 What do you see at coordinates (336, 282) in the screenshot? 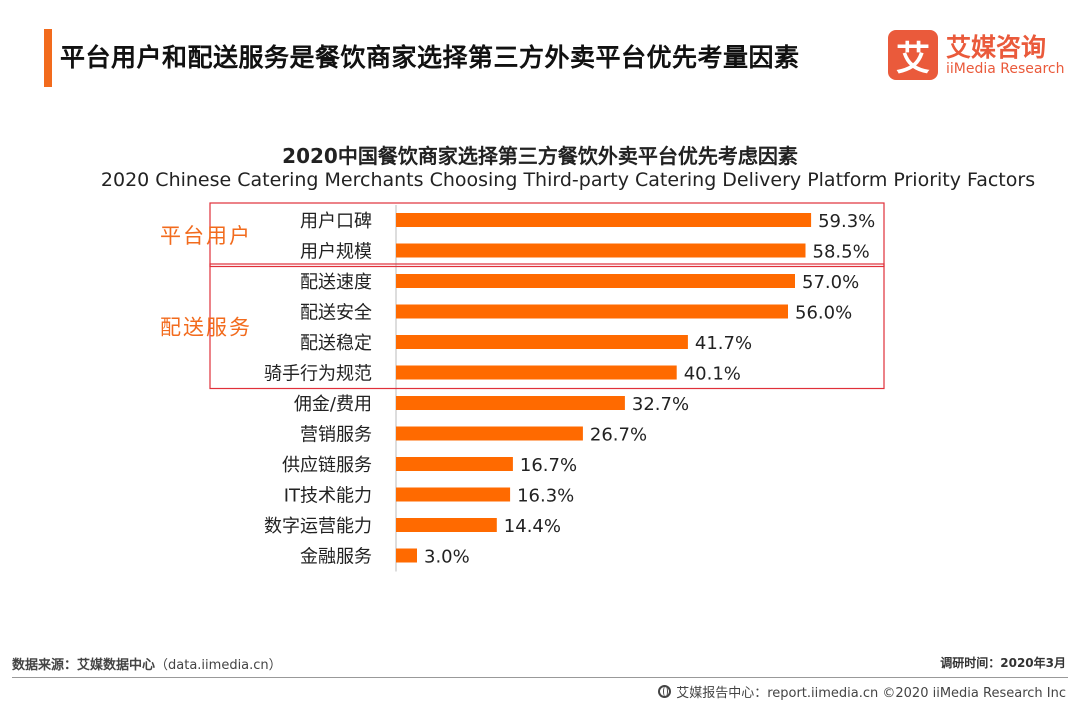
I see `category-label: 配送速度` at bounding box center [336, 282].